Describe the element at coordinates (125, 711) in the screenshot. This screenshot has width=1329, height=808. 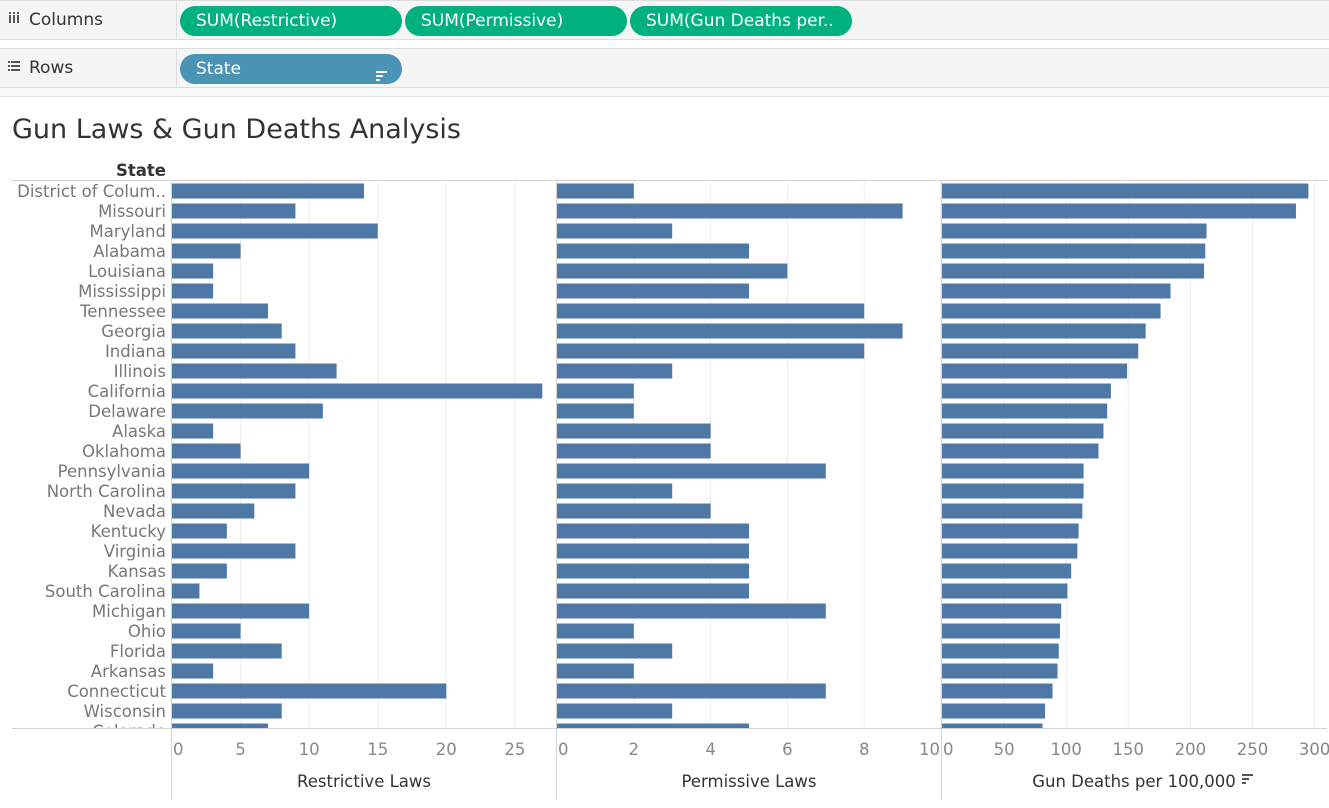
I see `row-label: Wisconsin` at that location.